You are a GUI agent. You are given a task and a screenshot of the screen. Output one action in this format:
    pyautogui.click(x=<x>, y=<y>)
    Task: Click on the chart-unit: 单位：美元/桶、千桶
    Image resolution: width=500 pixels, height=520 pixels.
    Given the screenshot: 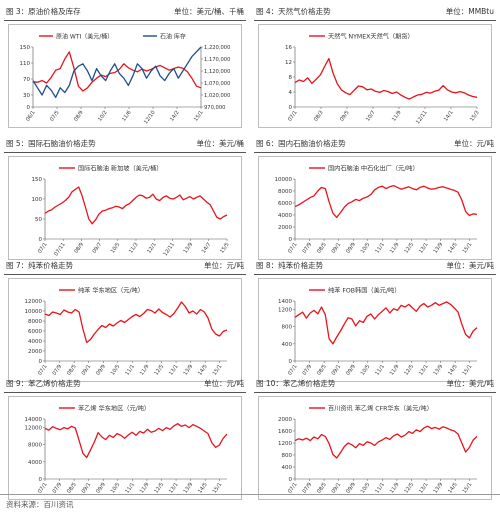 What is the action you would take?
    pyautogui.click(x=208, y=11)
    